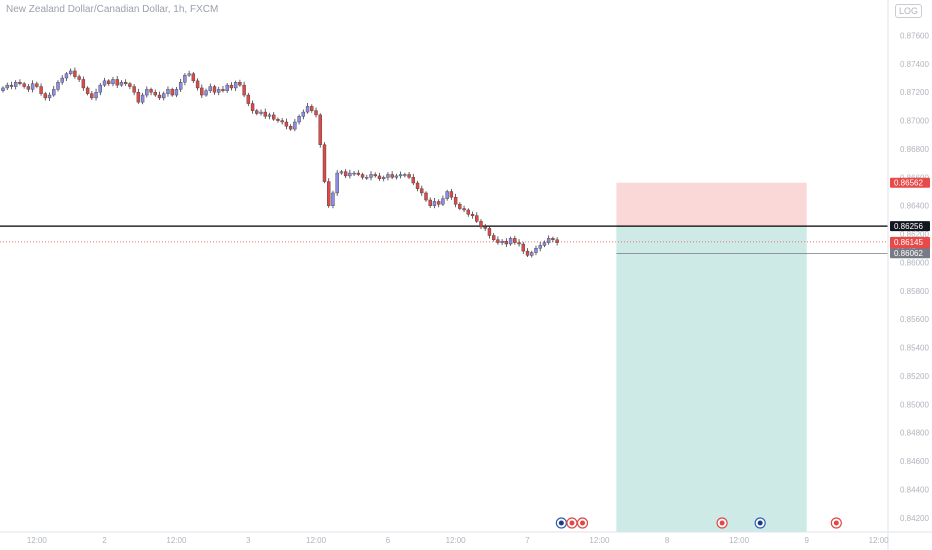  Describe the element at coordinates (527, 540) in the screenshot. I see `x-tick-label: 7` at that location.